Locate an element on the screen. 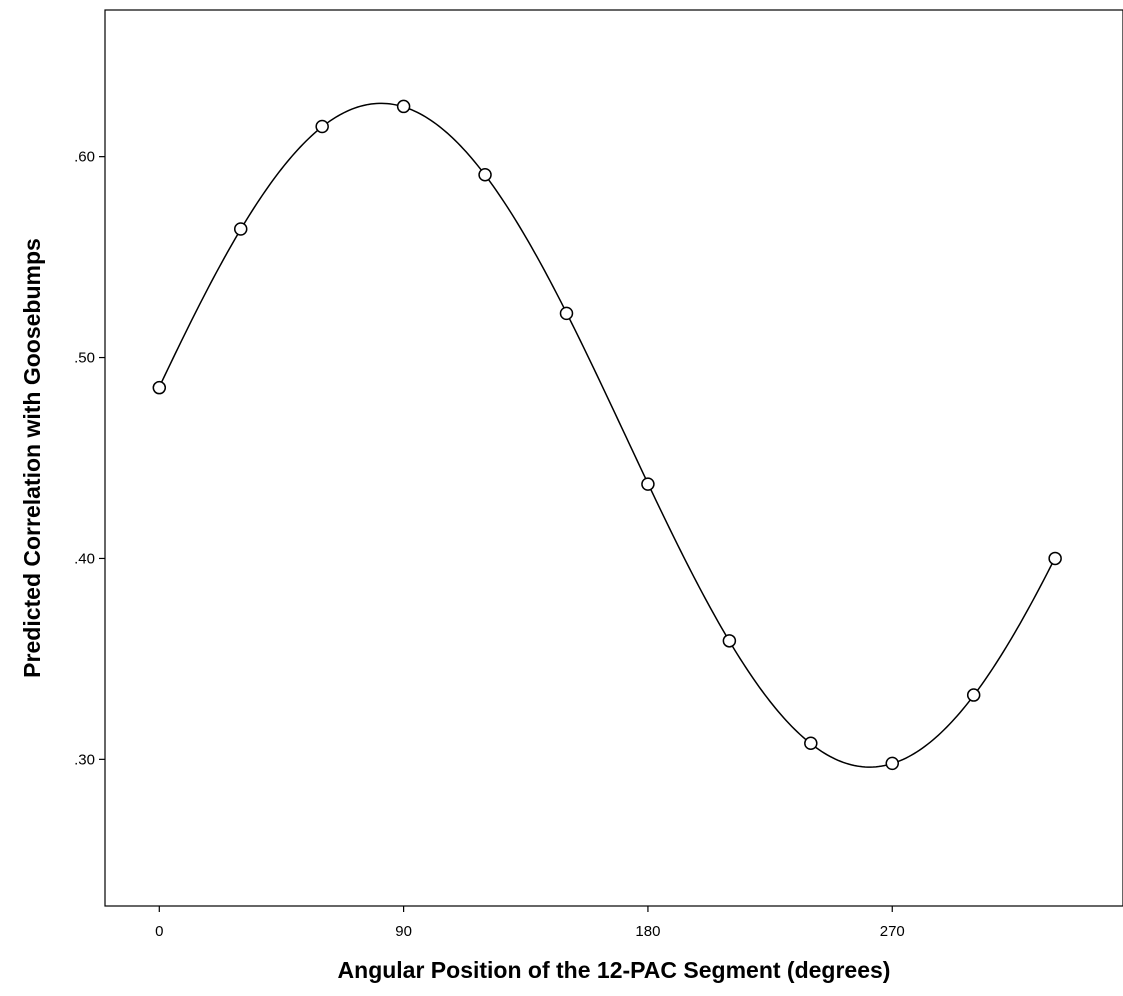 This screenshot has height=996, width=1123. x-tick-label: 90 is located at coordinates (403, 931).